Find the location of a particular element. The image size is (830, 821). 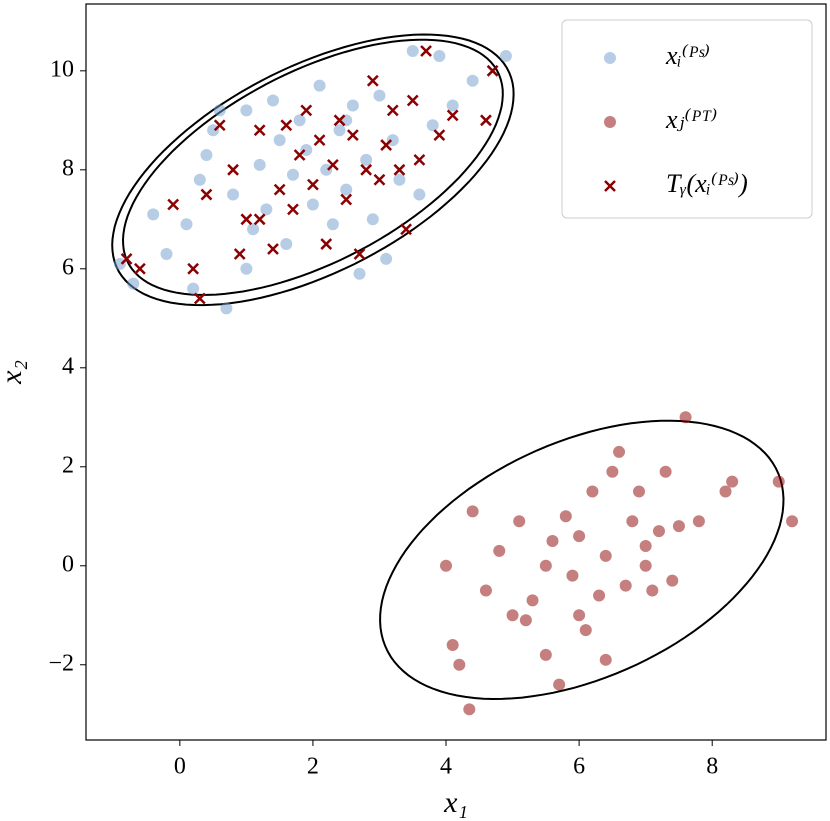

legend-box is located at coordinates (687, 119).